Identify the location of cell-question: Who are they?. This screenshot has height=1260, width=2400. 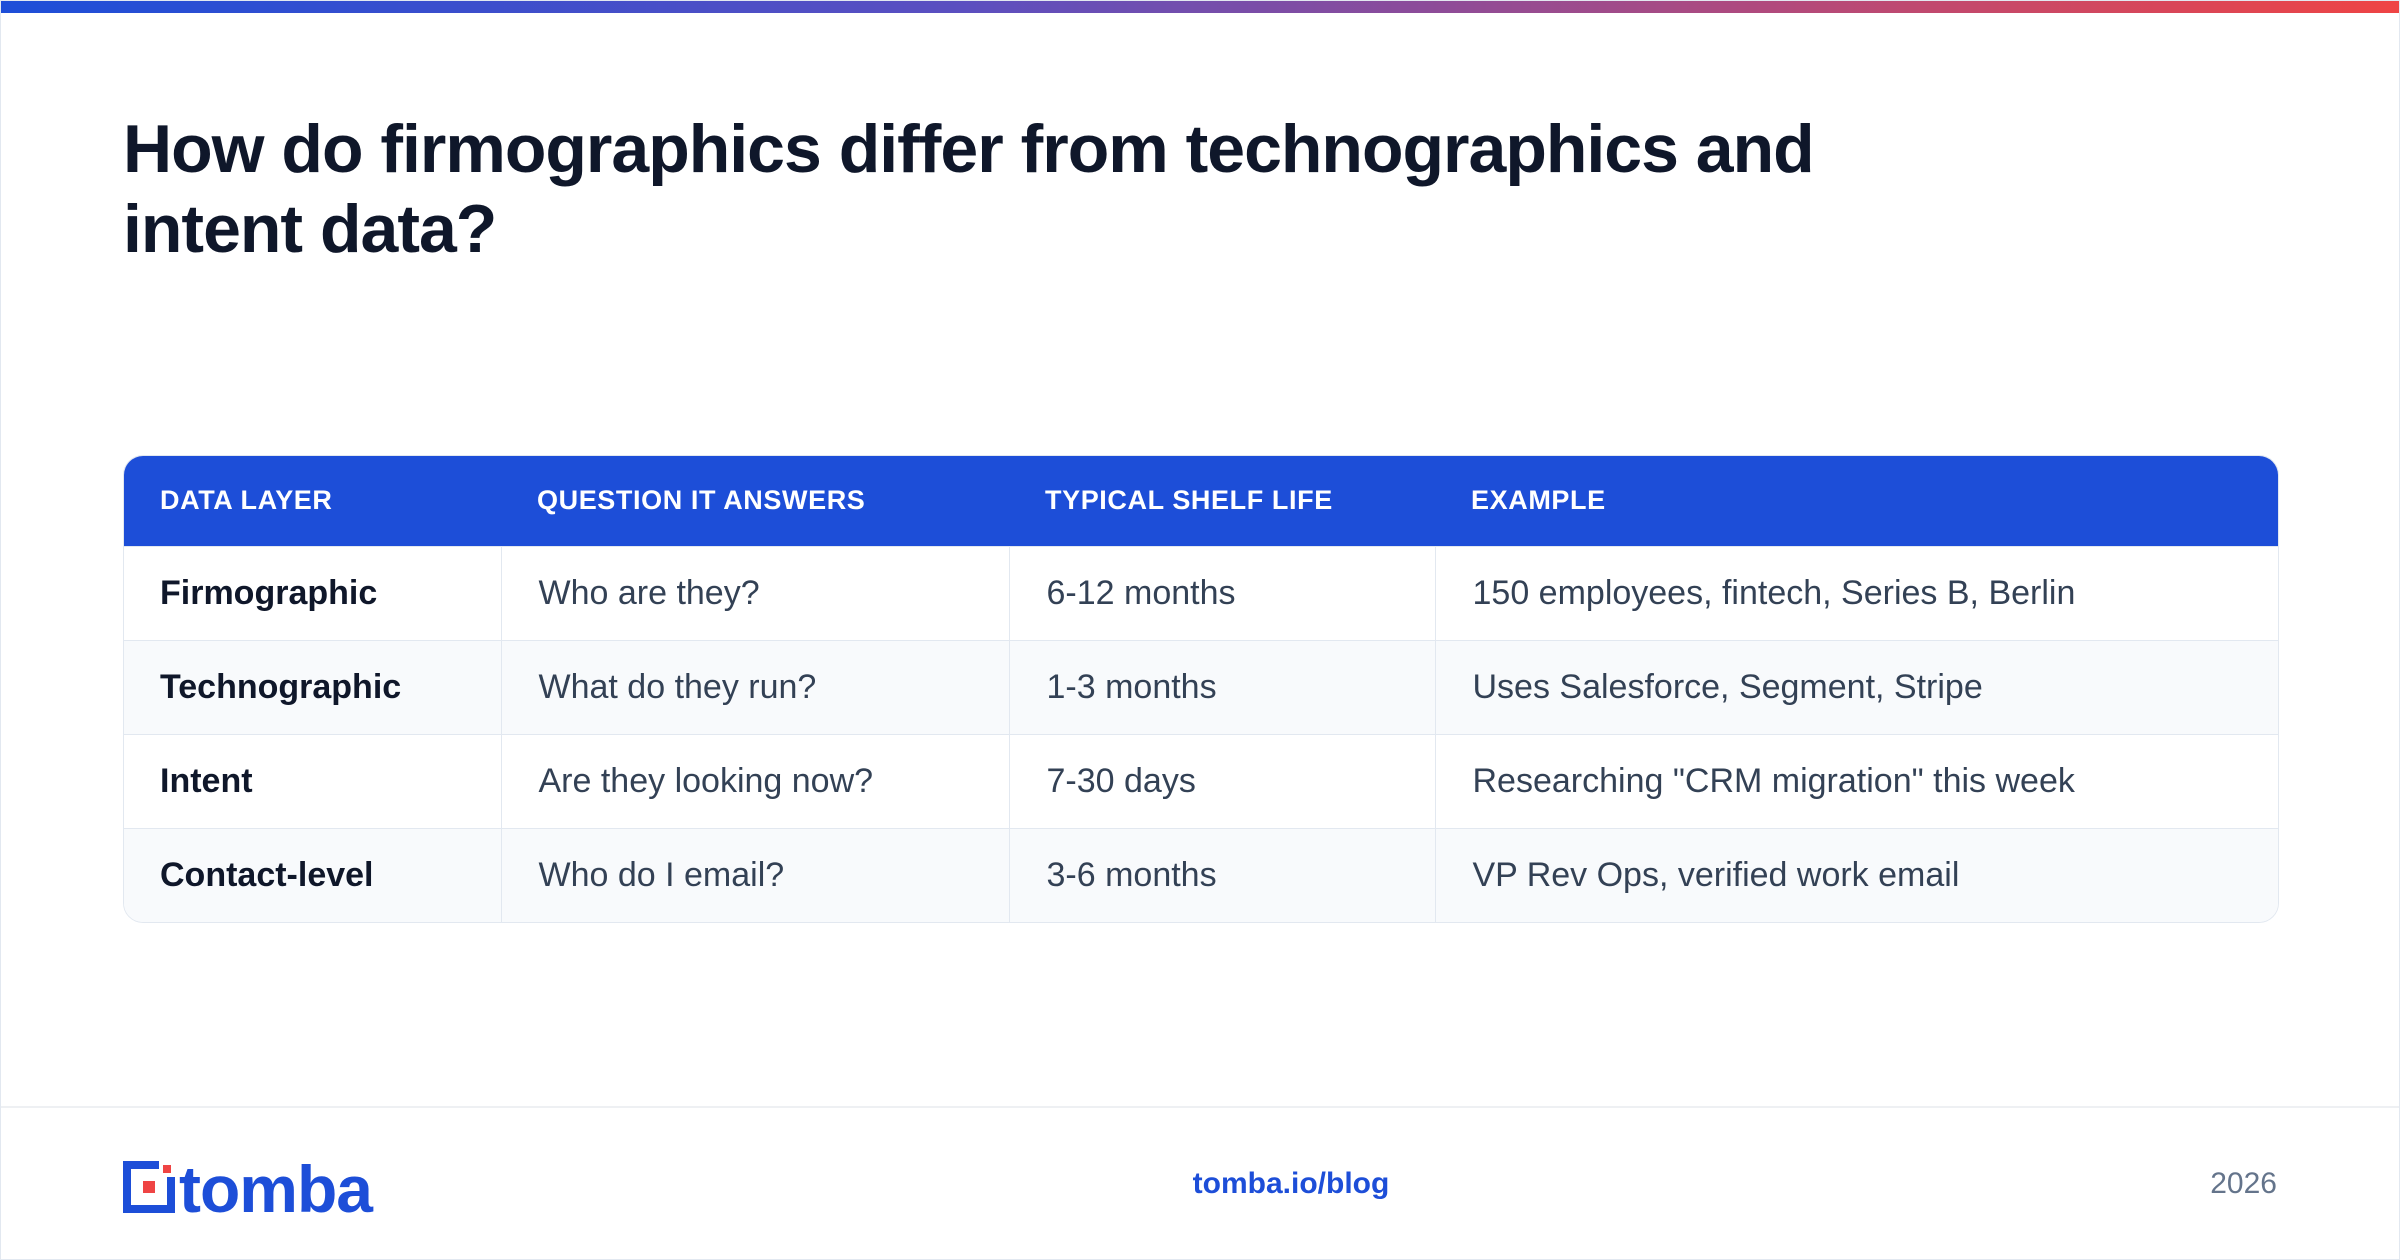
(754, 592).